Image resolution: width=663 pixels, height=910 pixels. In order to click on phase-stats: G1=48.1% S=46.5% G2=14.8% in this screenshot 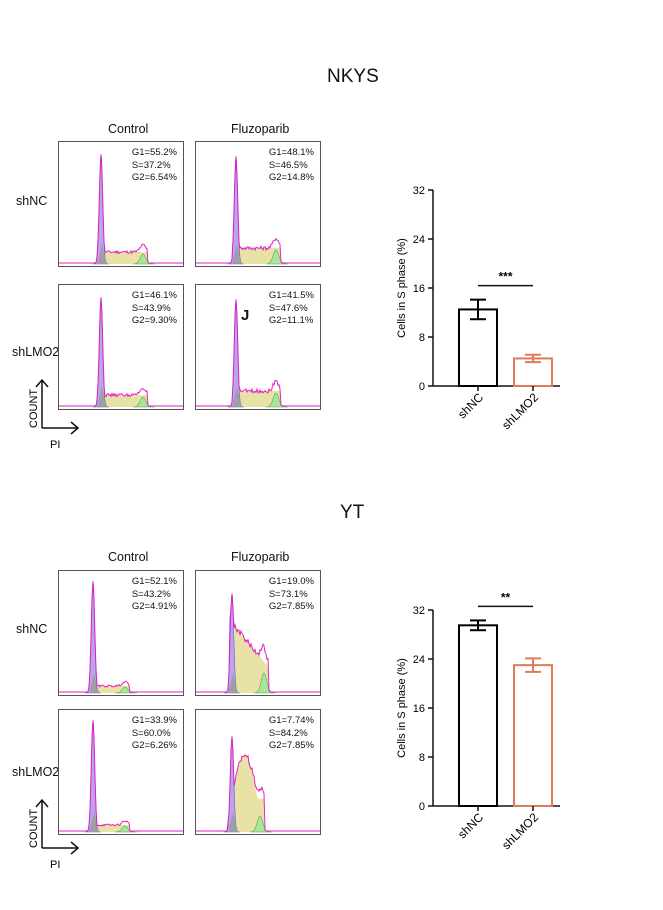, I will do `click(291, 166)`.